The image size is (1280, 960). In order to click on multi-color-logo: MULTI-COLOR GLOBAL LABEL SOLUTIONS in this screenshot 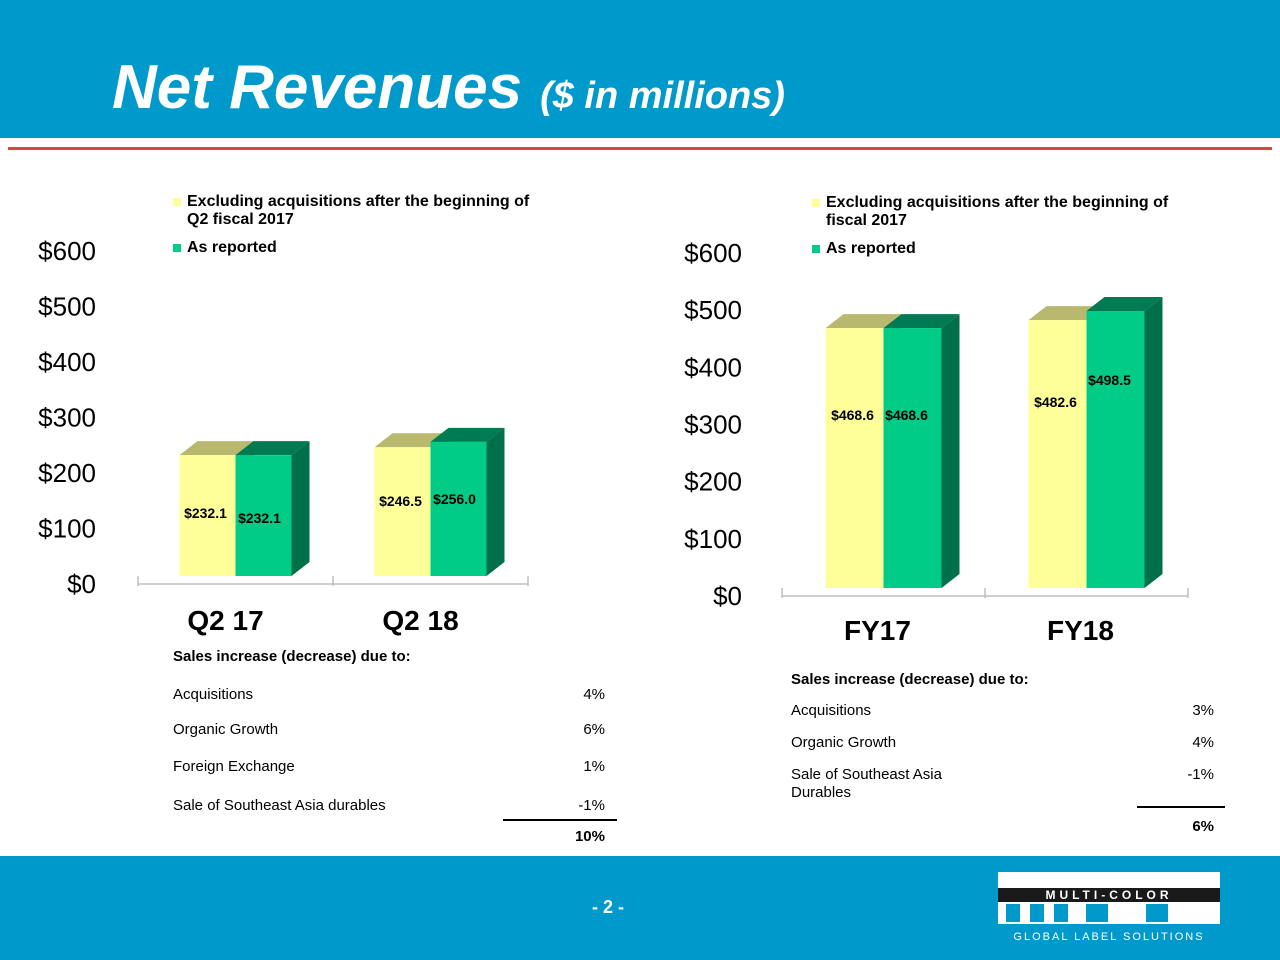, I will do `click(1109, 907)`.